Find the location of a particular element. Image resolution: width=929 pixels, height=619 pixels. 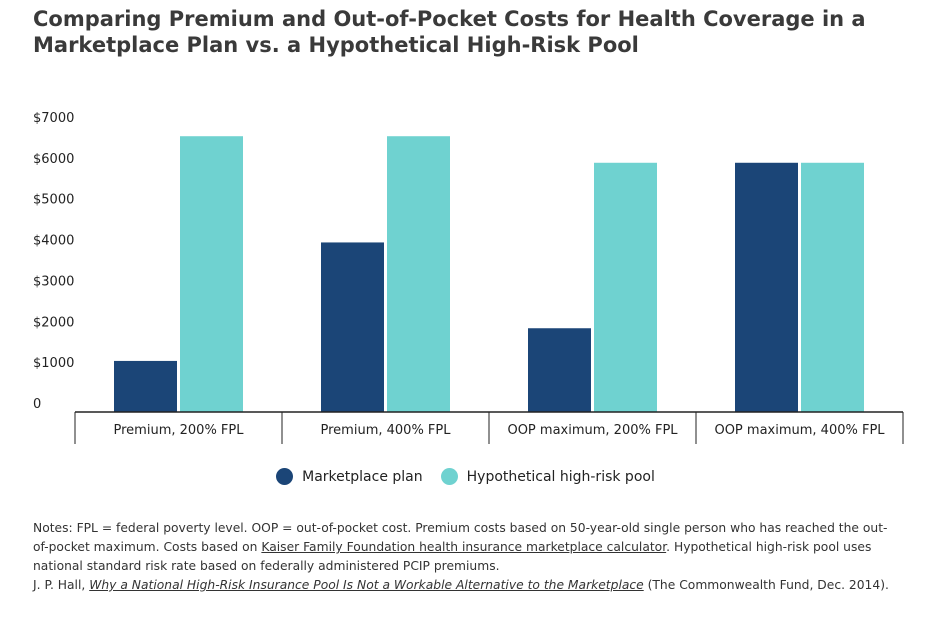

y-tick-label: $2000 is located at coordinates (53, 322).